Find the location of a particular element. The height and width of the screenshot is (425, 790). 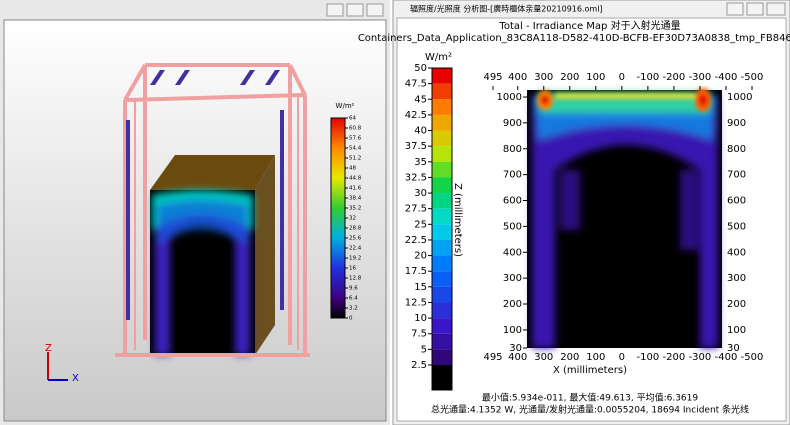

colorbar-tick-label: 51.2 is located at coordinates (355, 159).